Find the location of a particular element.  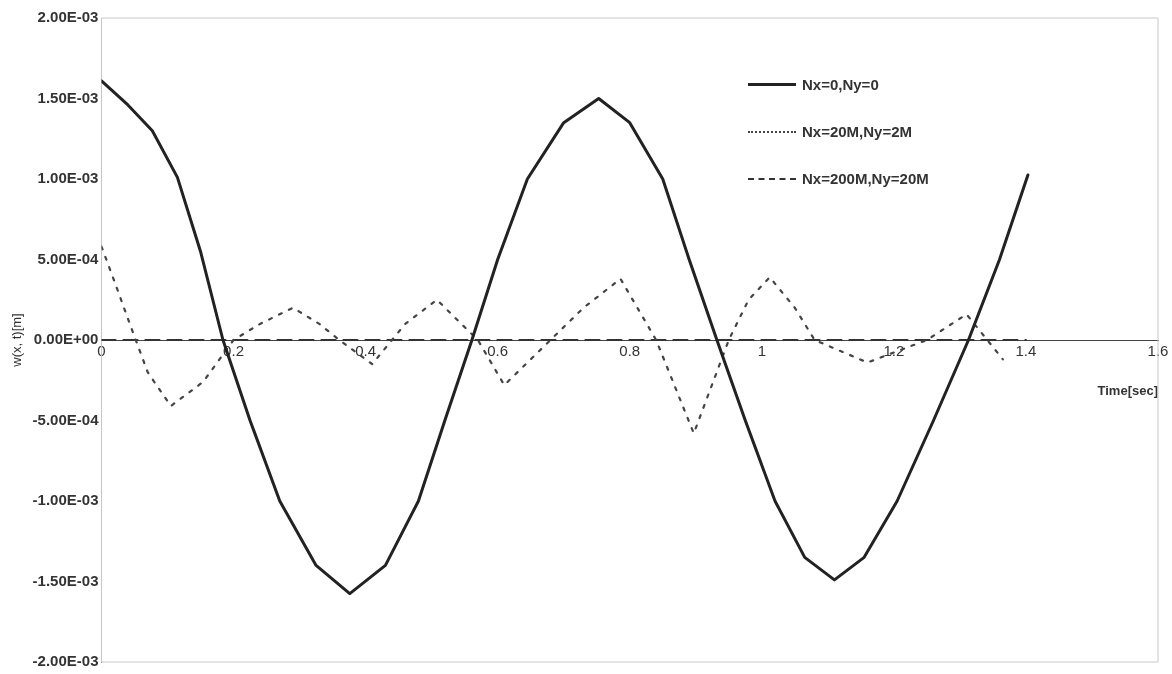

x-tick-label: 0.4 is located at coordinates (366, 351).